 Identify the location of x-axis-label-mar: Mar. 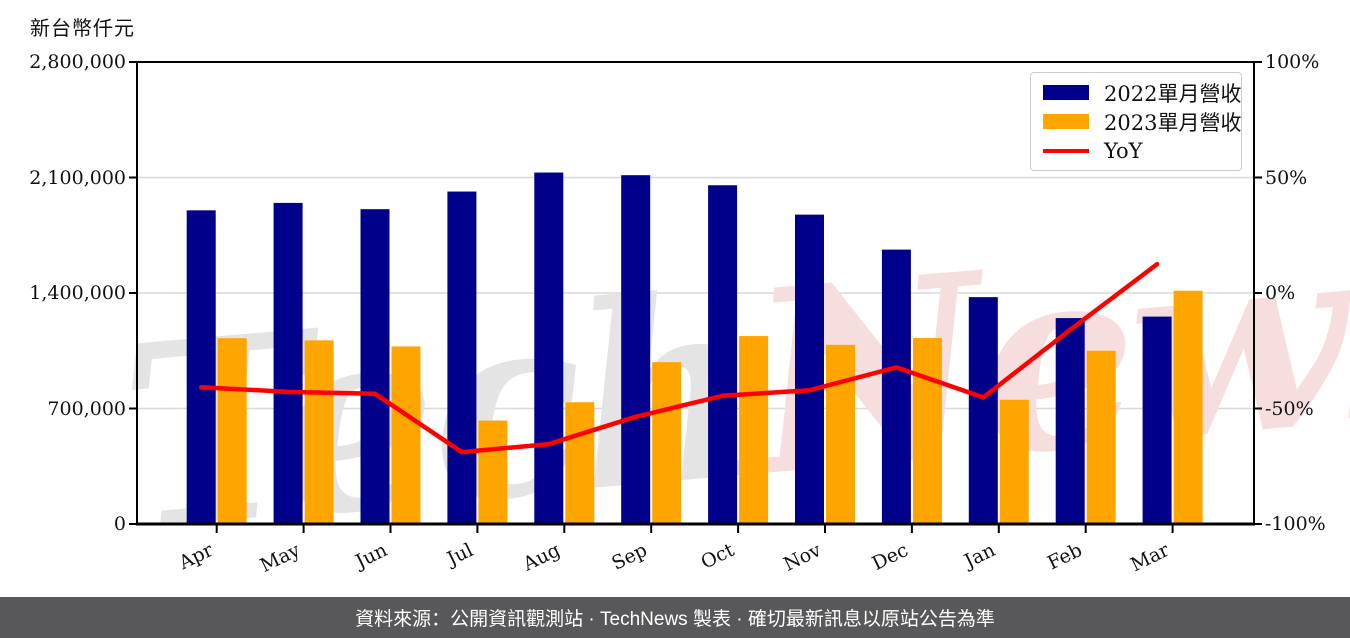
(1149, 558).